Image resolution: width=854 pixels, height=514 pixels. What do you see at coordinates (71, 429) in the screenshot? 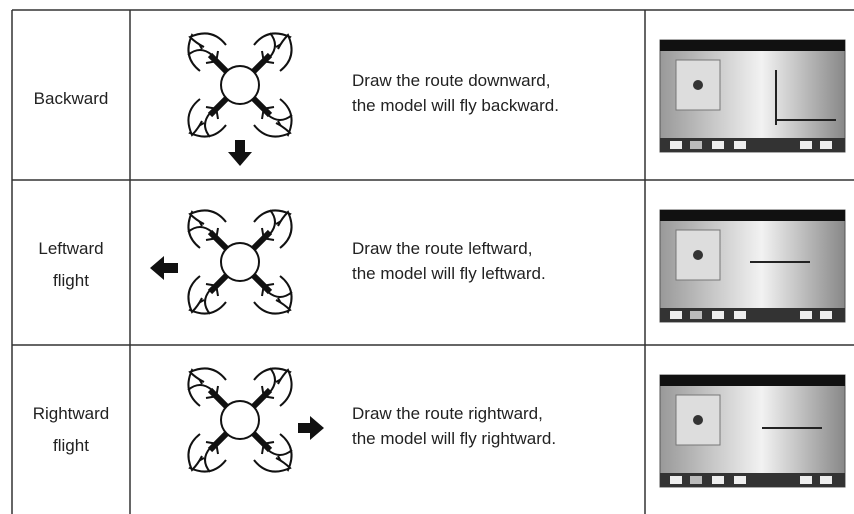
I see `row-label: Rightward flight` at bounding box center [71, 429].